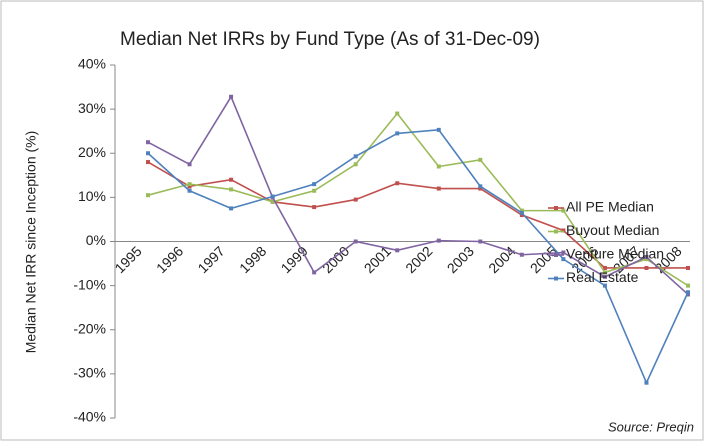  What do you see at coordinates (651, 426) in the screenshot?
I see `source-note: Source: Preqin` at bounding box center [651, 426].